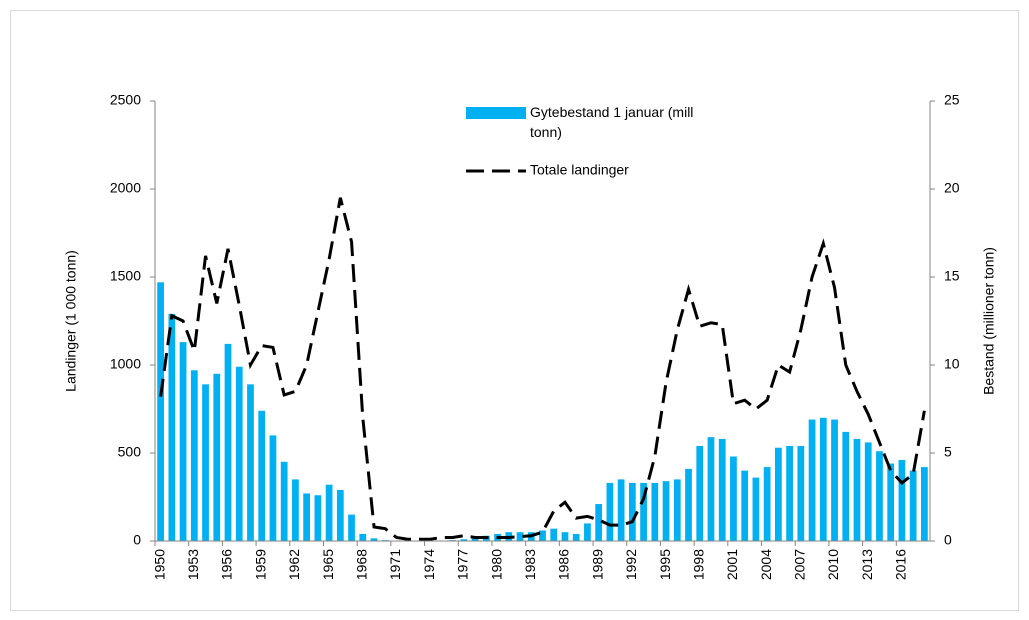 This screenshot has width=1029, height=620. I want to click on x-tick-label: 2001, so click(732, 564).